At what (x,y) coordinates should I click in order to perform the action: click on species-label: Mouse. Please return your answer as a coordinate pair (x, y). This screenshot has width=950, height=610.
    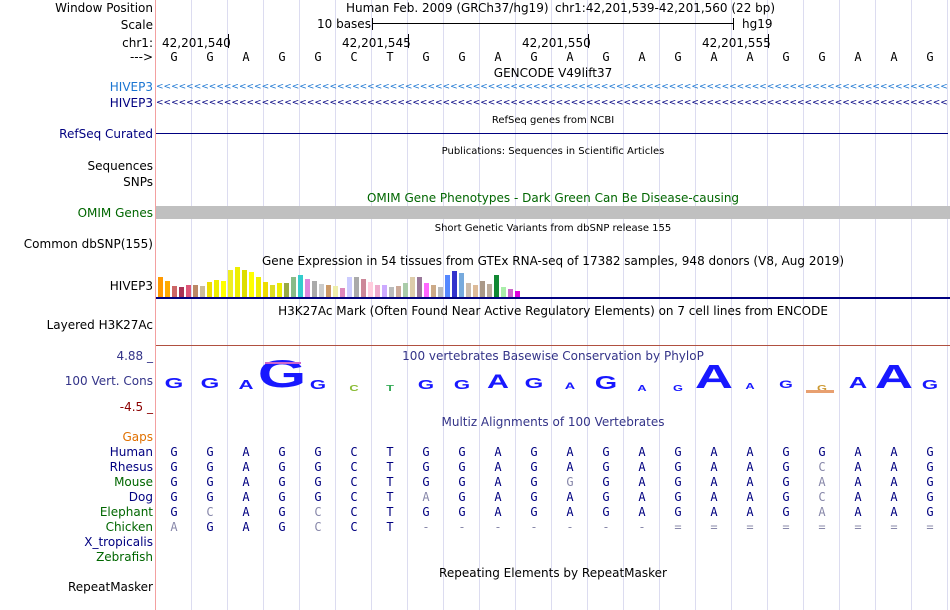
    Looking at the image, I should click on (133, 482).